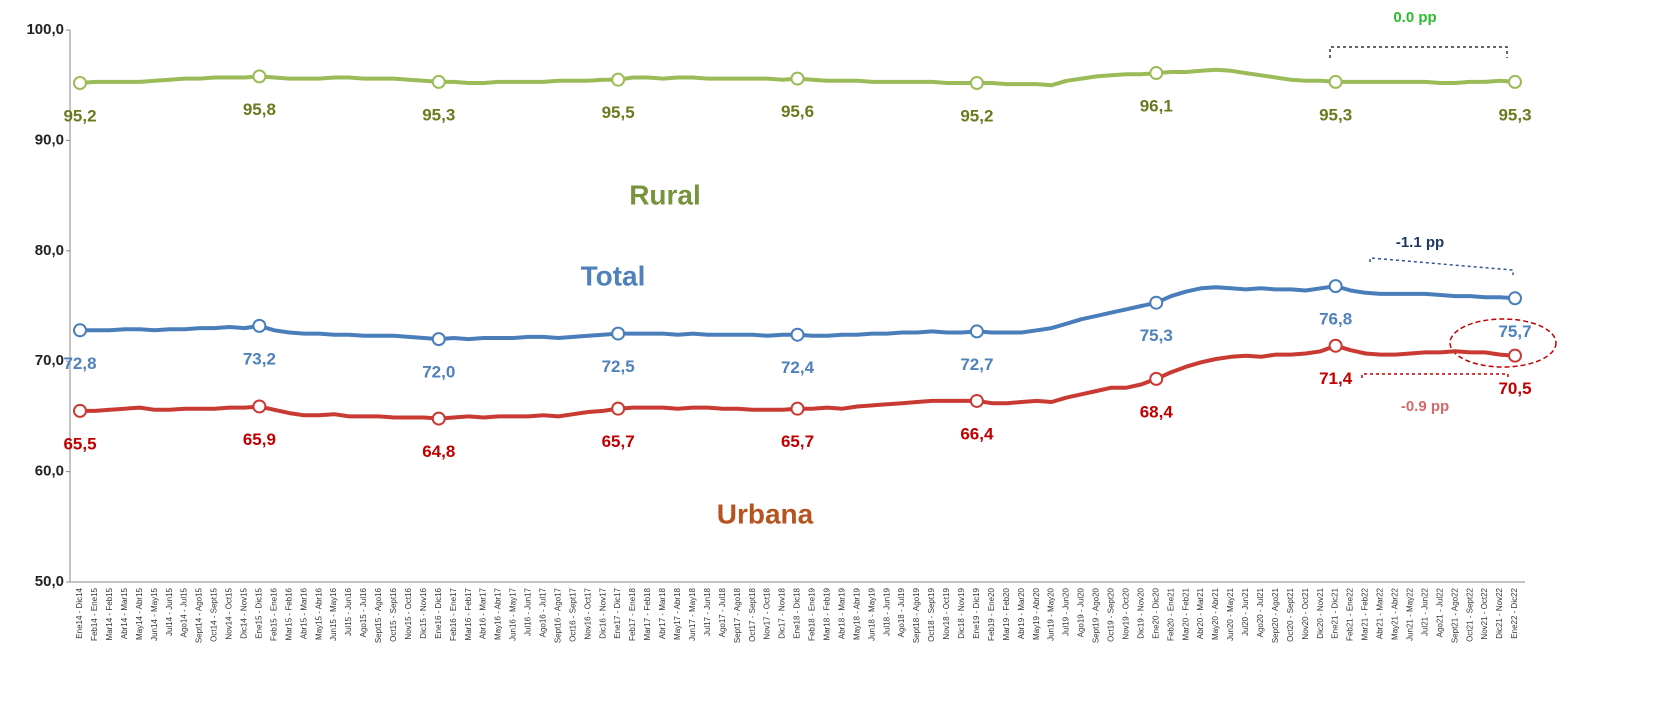 The height and width of the screenshot is (710, 1659). What do you see at coordinates (662, 613) in the screenshot?
I see `x-tick-label: Abr17 - Mar18` at bounding box center [662, 613].